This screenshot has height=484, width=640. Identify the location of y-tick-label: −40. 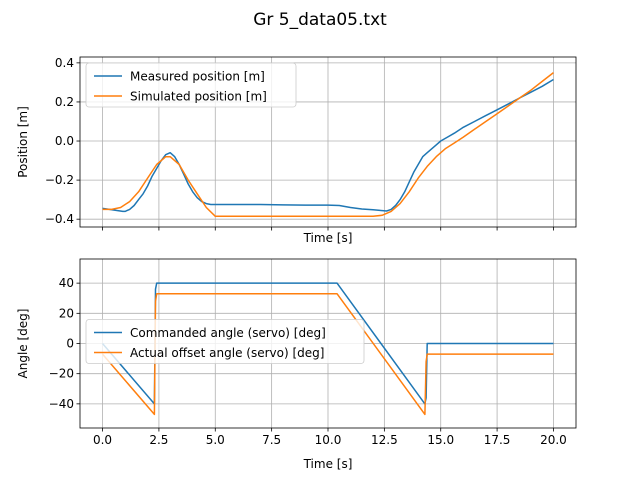
(61, 404).